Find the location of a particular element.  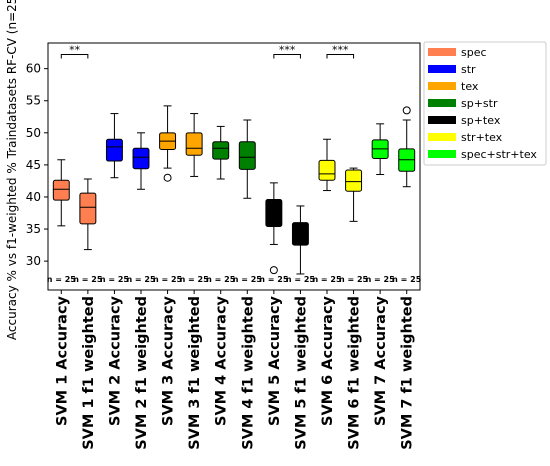

box-5: n = 25 is located at coordinates (168, 194).